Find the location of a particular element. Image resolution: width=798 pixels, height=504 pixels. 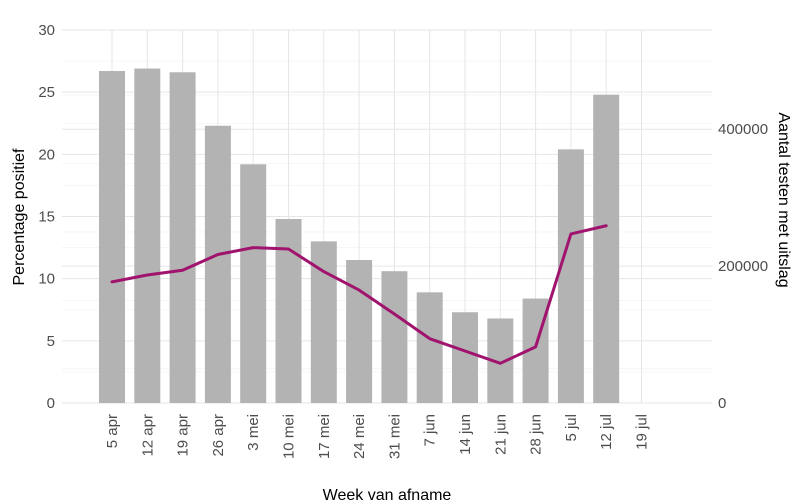

x-tick-label: 28 jun is located at coordinates (536, 434).